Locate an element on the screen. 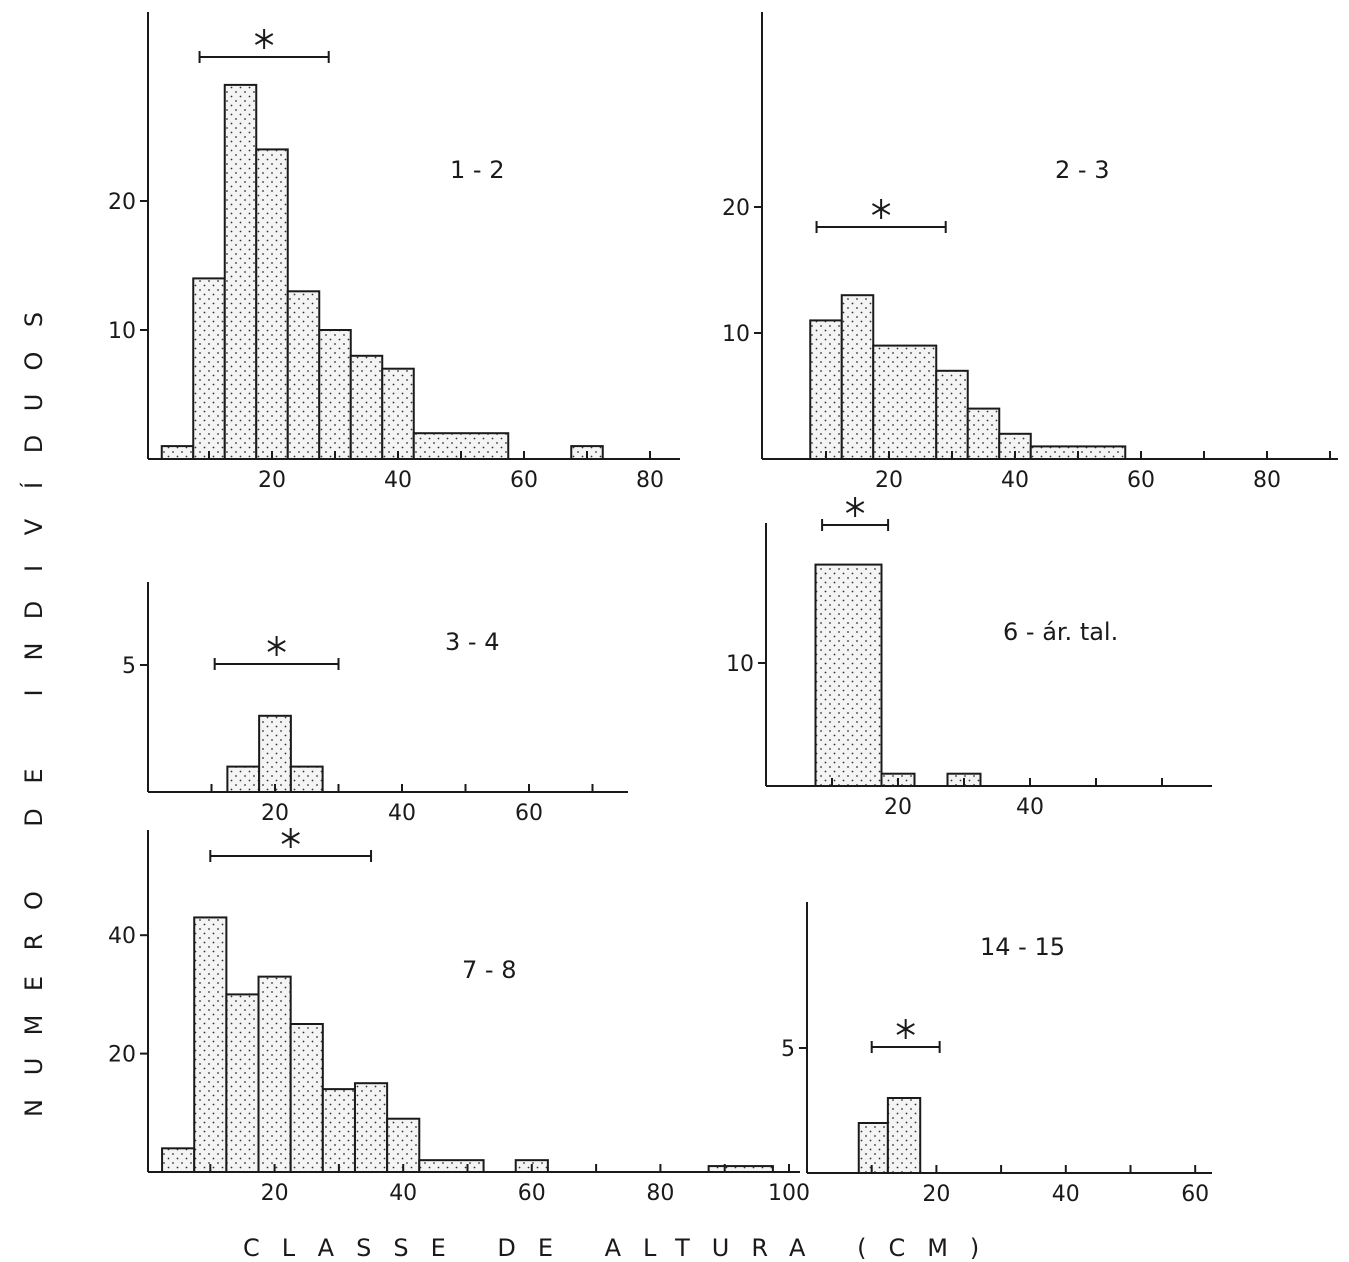 Image resolution: width=1349 pixels, height=1262 pixels. panel-title: 3 - 4 is located at coordinates (472, 642).